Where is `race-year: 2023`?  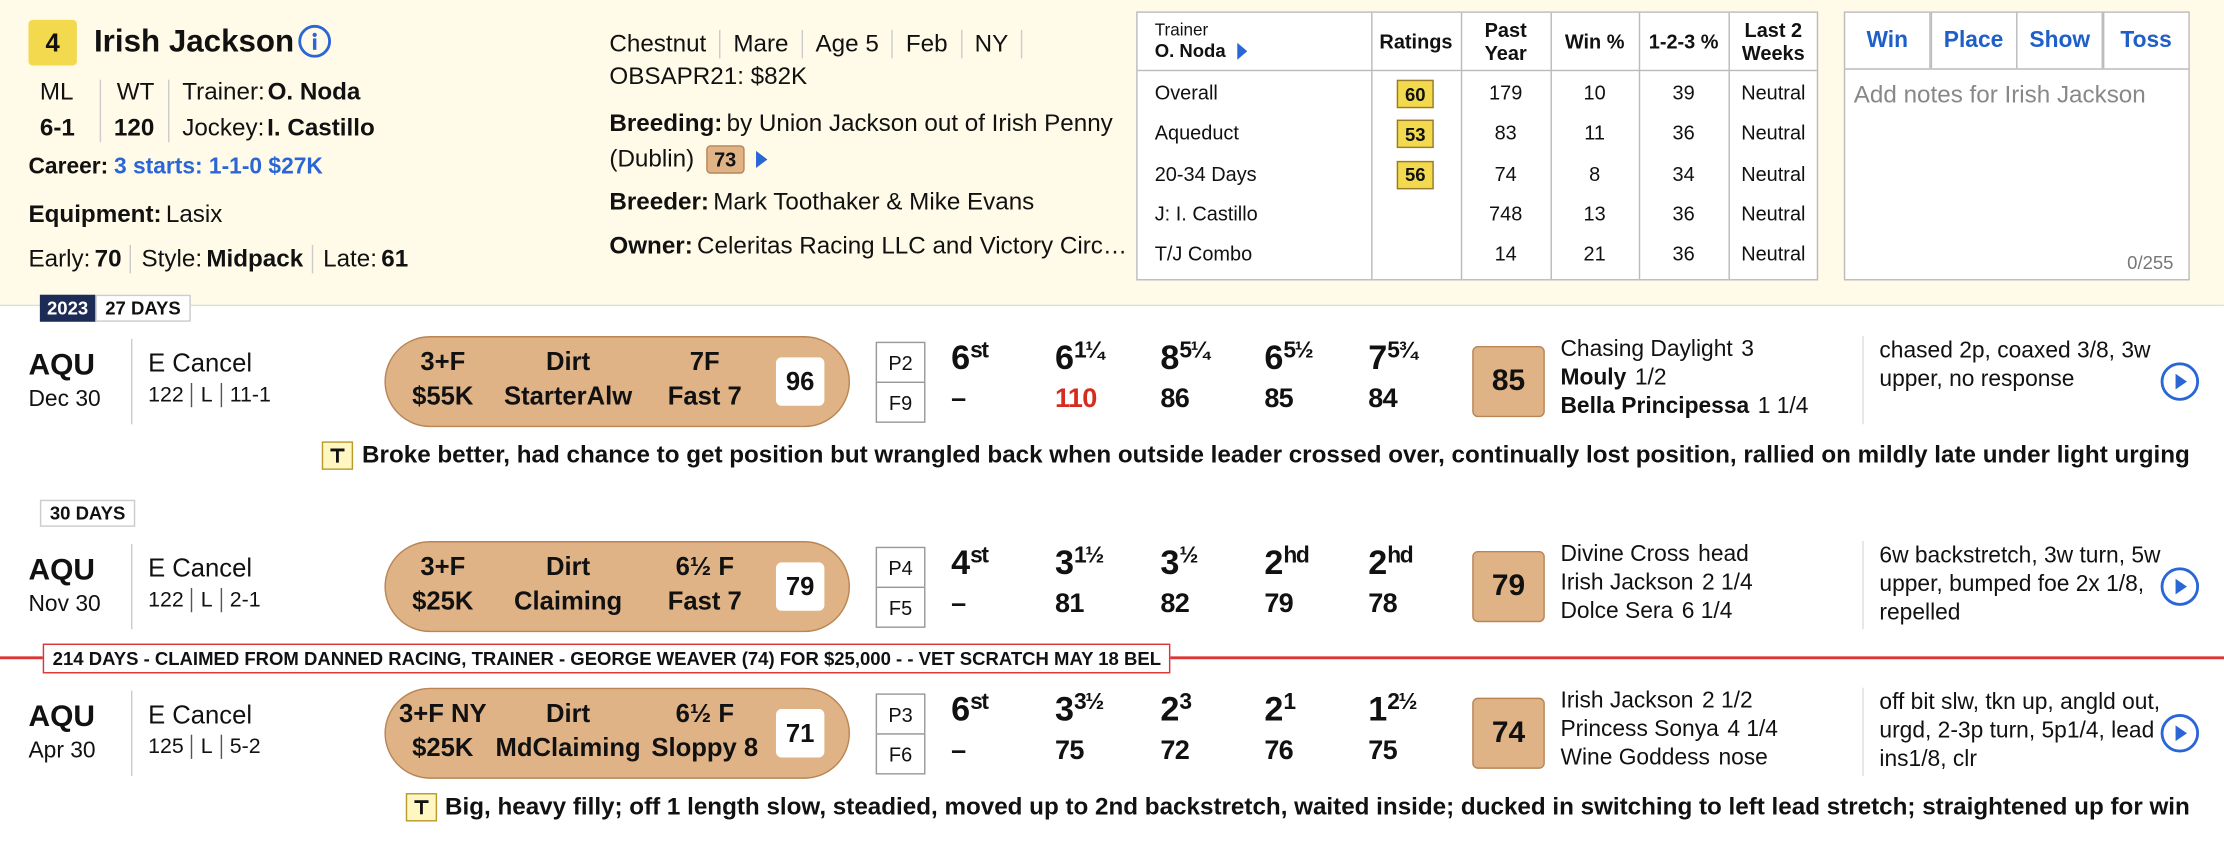 race-year: 2023 is located at coordinates (67, 308).